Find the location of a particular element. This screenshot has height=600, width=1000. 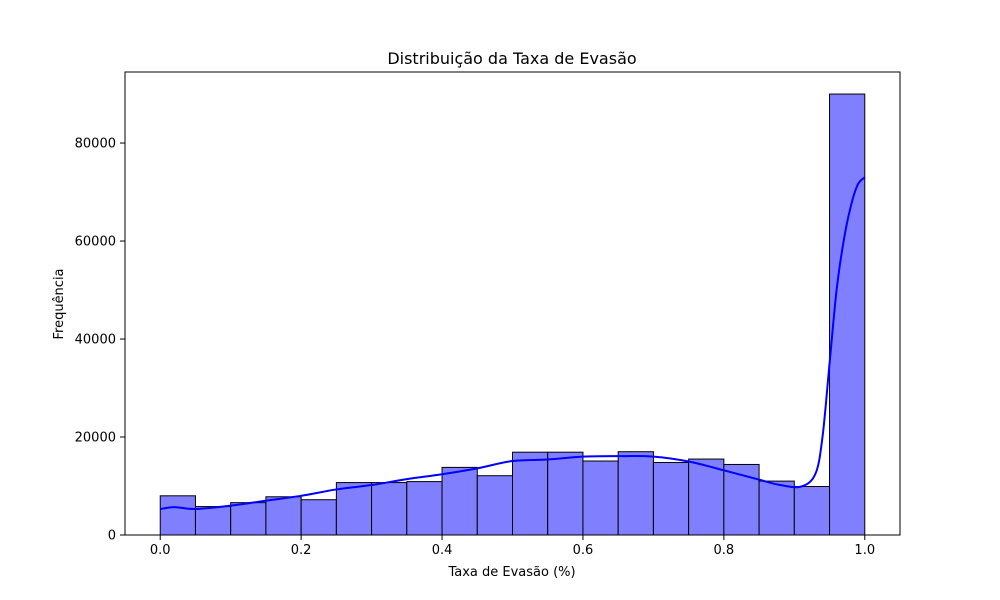

x-tick-label: 0.2 is located at coordinates (301, 550).